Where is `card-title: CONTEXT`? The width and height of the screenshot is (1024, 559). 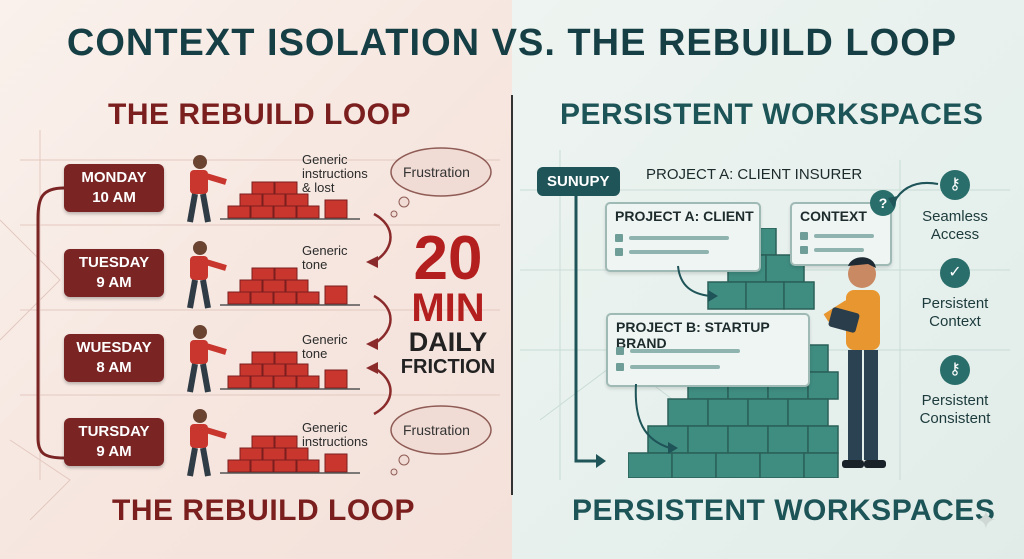
card-title: CONTEXT is located at coordinates (833, 216).